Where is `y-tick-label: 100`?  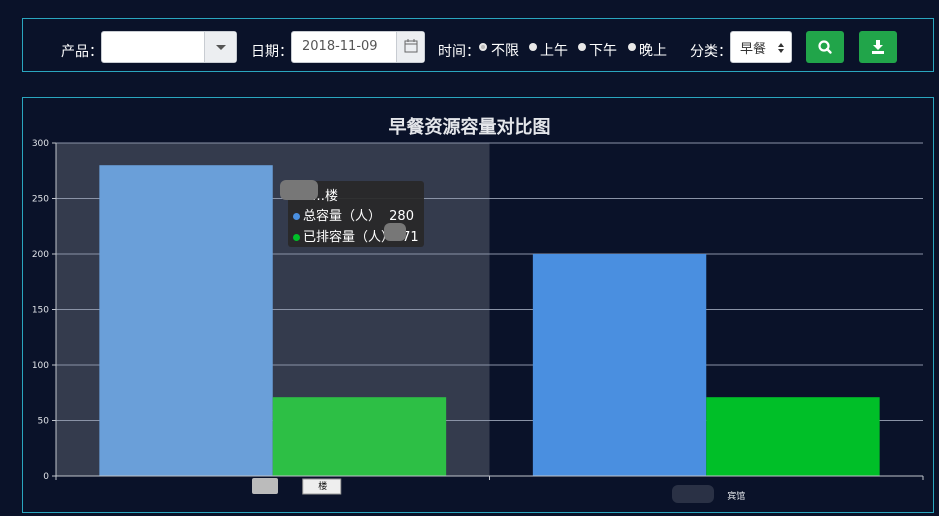 y-tick-label: 100 is located at coordinates (40, 366).